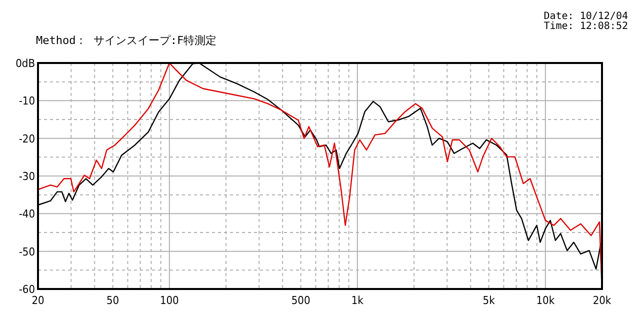  What do you see at coordinates (113, 300) in the screenshot?
I see `x-tick-label: 50` at bounding box center [113, 300].